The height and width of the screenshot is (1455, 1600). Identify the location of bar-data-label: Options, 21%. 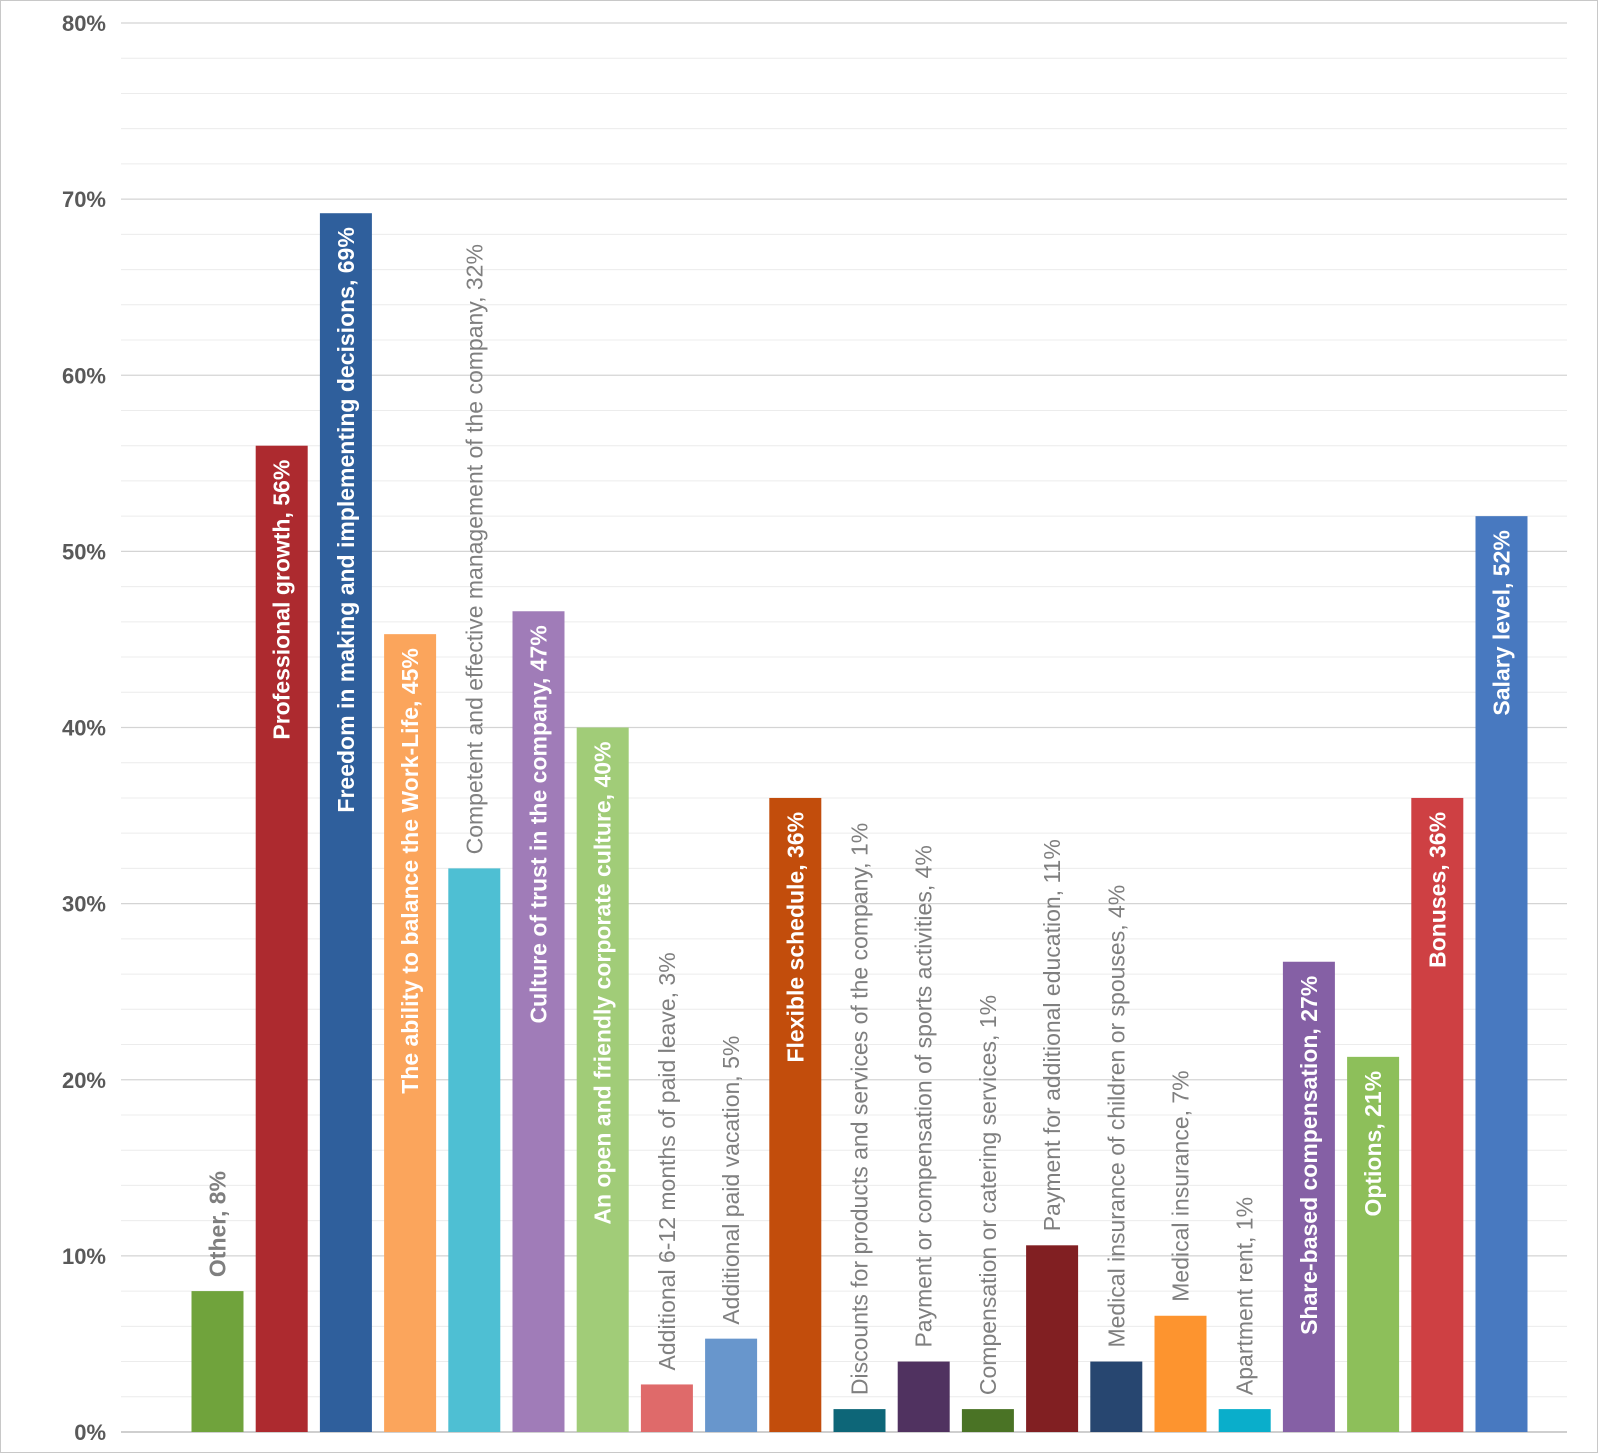
(1373, 1144).